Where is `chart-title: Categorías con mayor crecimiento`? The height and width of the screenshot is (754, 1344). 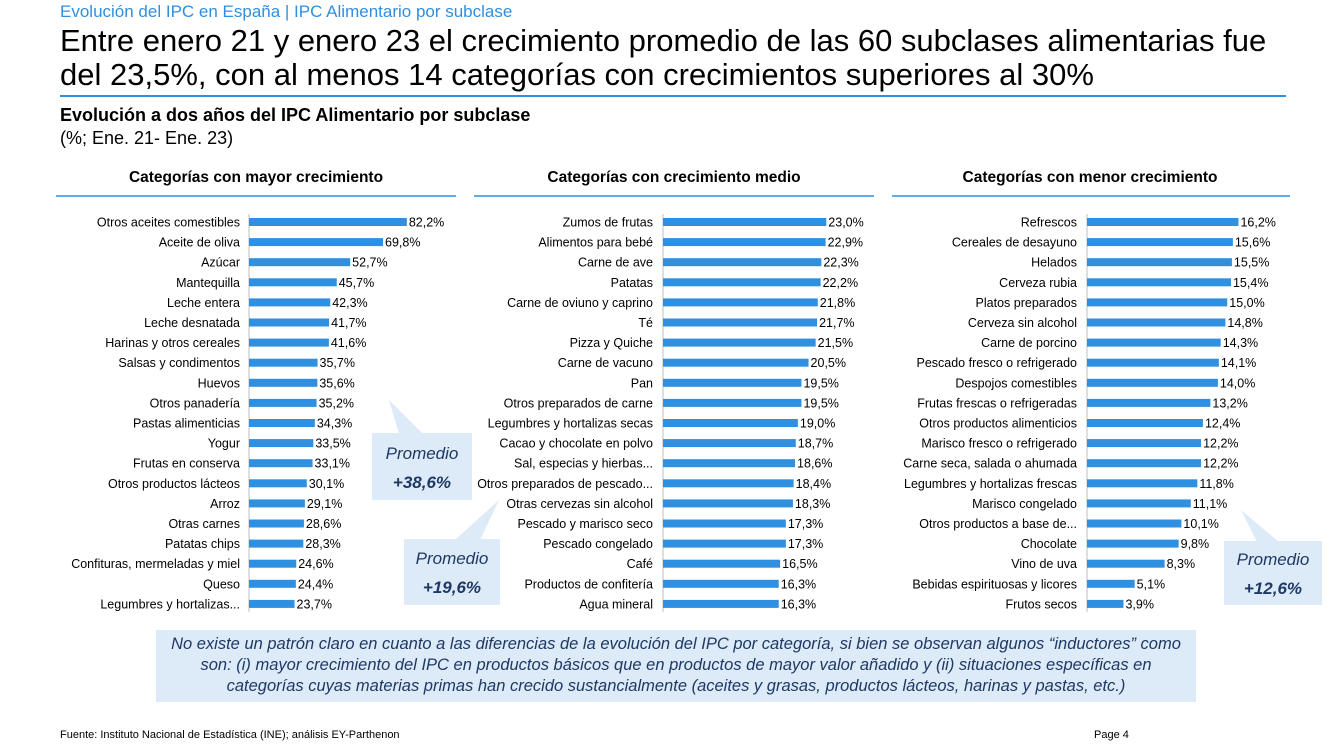 chart-title: Categorías con mayor crecimiento is located at coordinates (256, 177).